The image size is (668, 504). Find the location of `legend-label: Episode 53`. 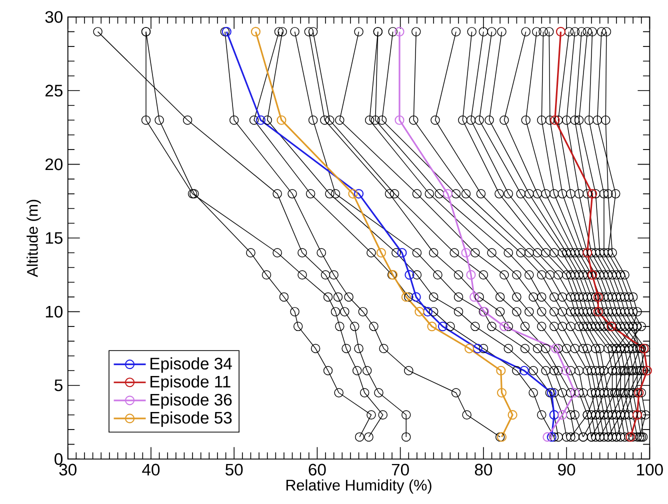

legend-label: Episode 53 is located at coordinates (191, 419).